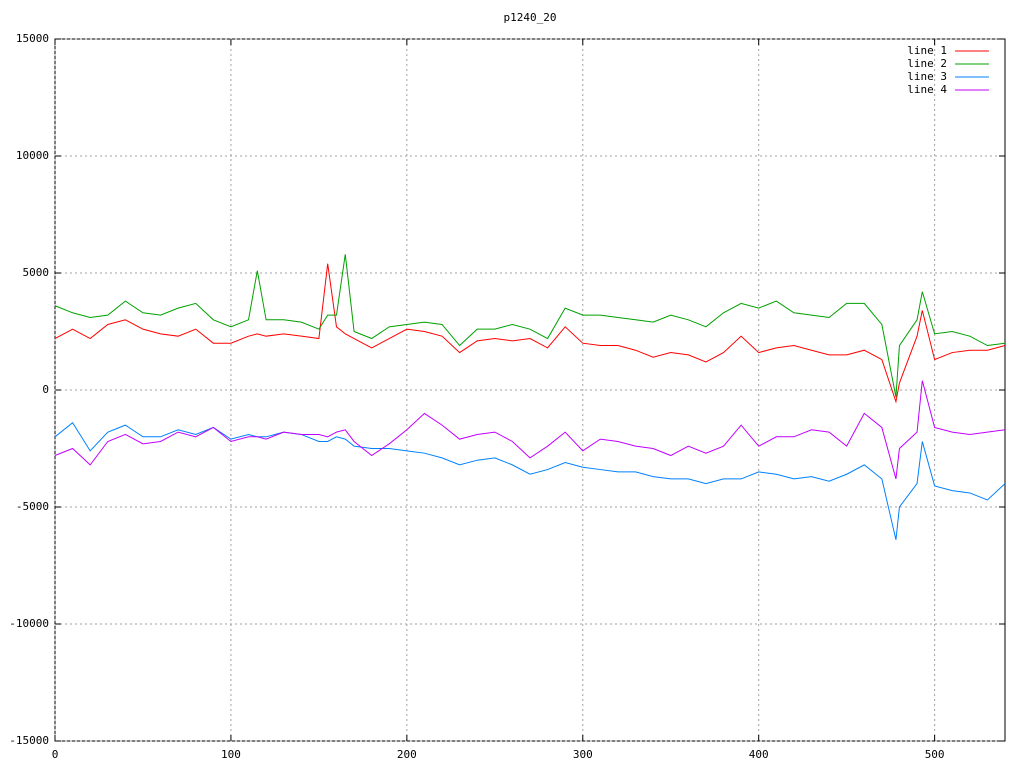 This screenshot has width=1024, height=768. What do you see at coordinates (45, 389) in the screenshot?
I see `y-tick-label: 0` at bounding box center [45, 389].